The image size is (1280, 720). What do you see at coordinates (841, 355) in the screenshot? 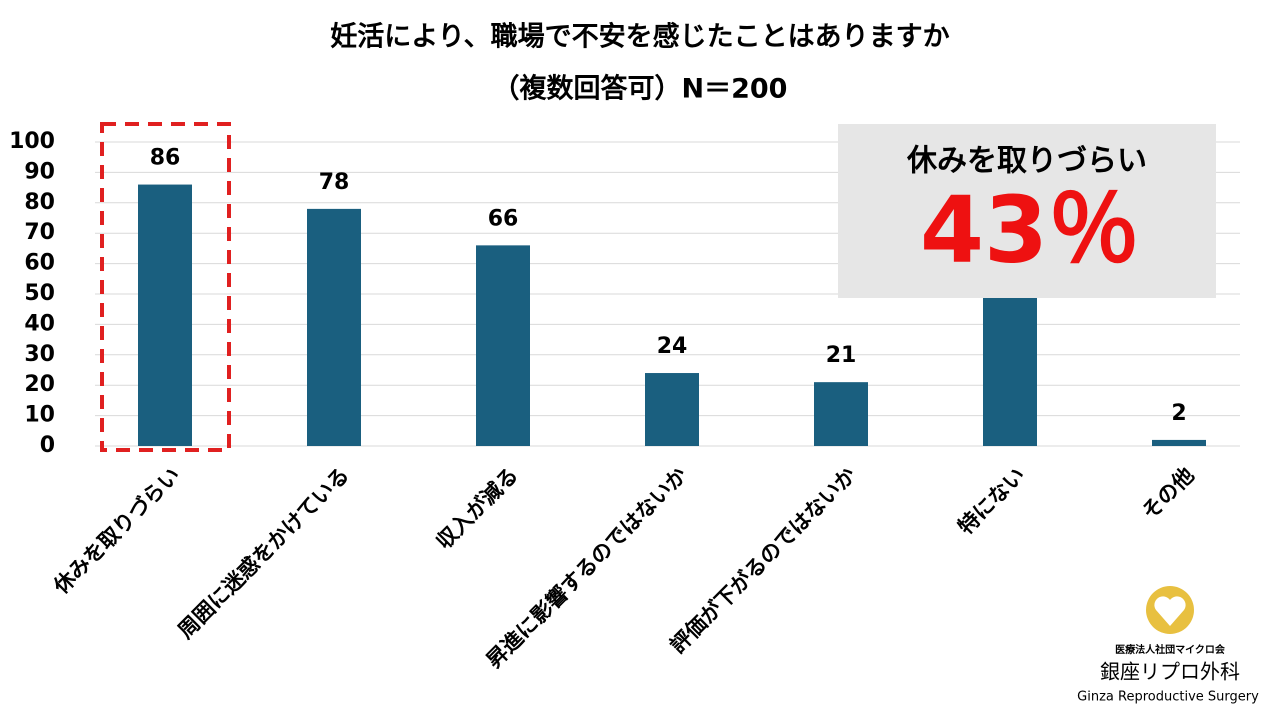
I see `value-label: 21` at bounding box center [841, 355].